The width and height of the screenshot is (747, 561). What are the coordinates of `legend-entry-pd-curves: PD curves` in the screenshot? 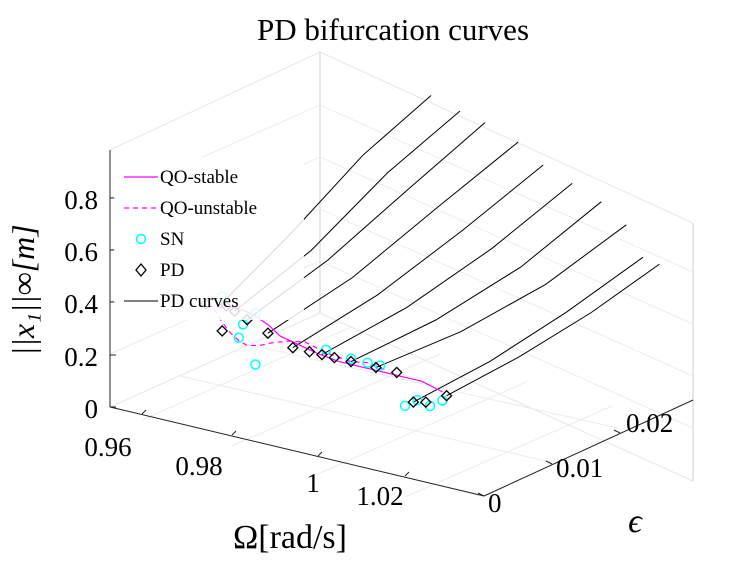 It's located at (181, 301).